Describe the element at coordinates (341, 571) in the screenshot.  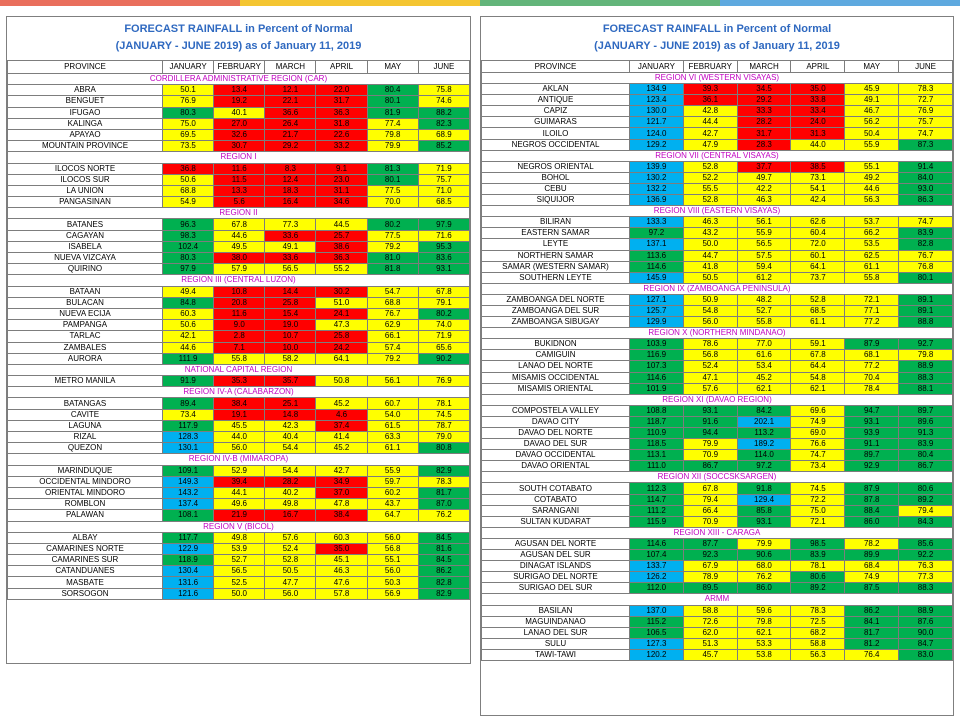
I see `rainfall-cell: 46.3` at that location.